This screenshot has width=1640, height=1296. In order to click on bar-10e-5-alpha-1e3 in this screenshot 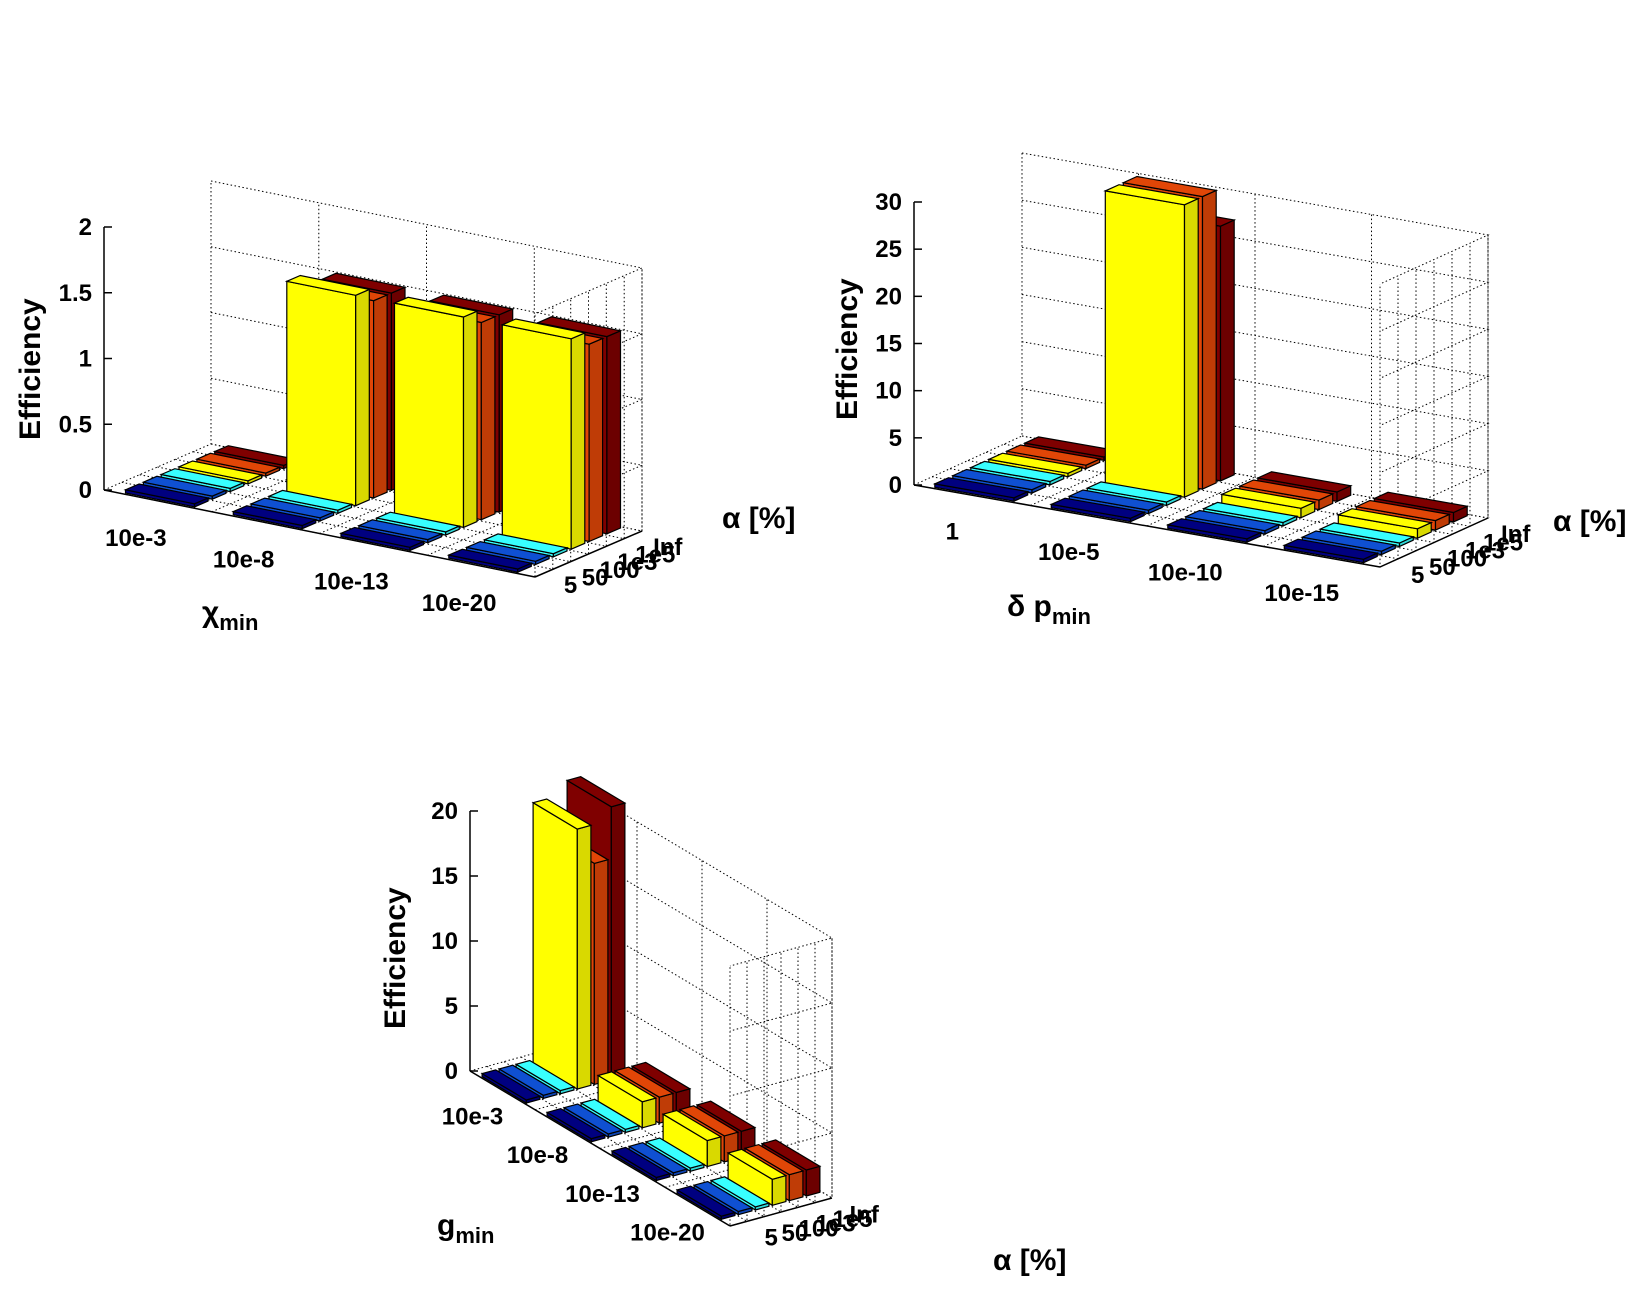, I will do `click(1152, 341)`.